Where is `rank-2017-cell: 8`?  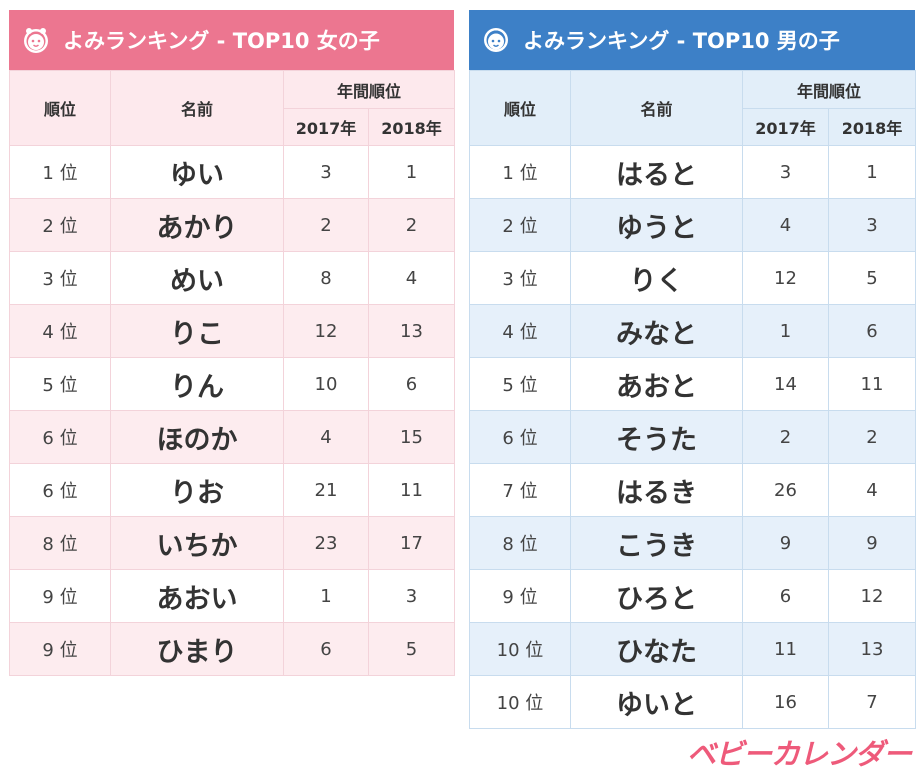 rank-2017-cell: 8 is located at coordinates (326, 278).